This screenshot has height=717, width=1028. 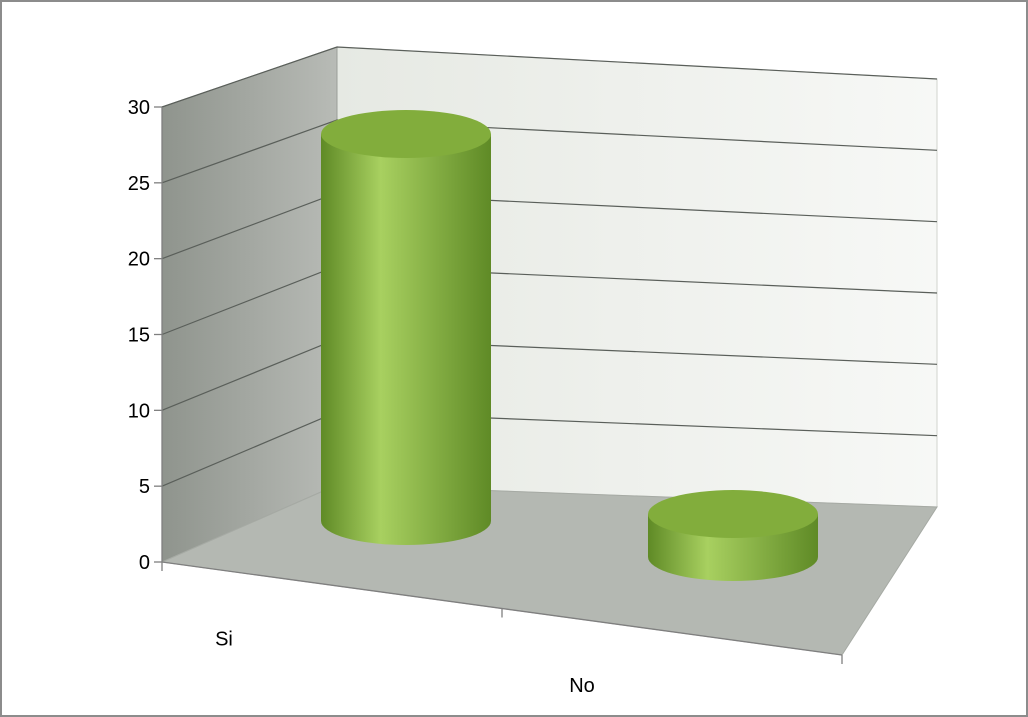 I want to click on side-wall, so click(x=249, y=304).